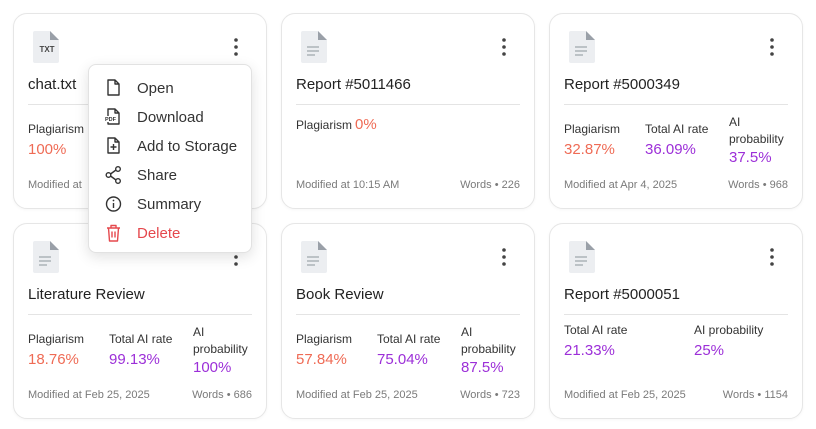 This screenshot has height=429, width=816. Describe the element at coordinates (687, 140) in the screenshot. I see `metric: Total AI rate 36.09%` at that location.